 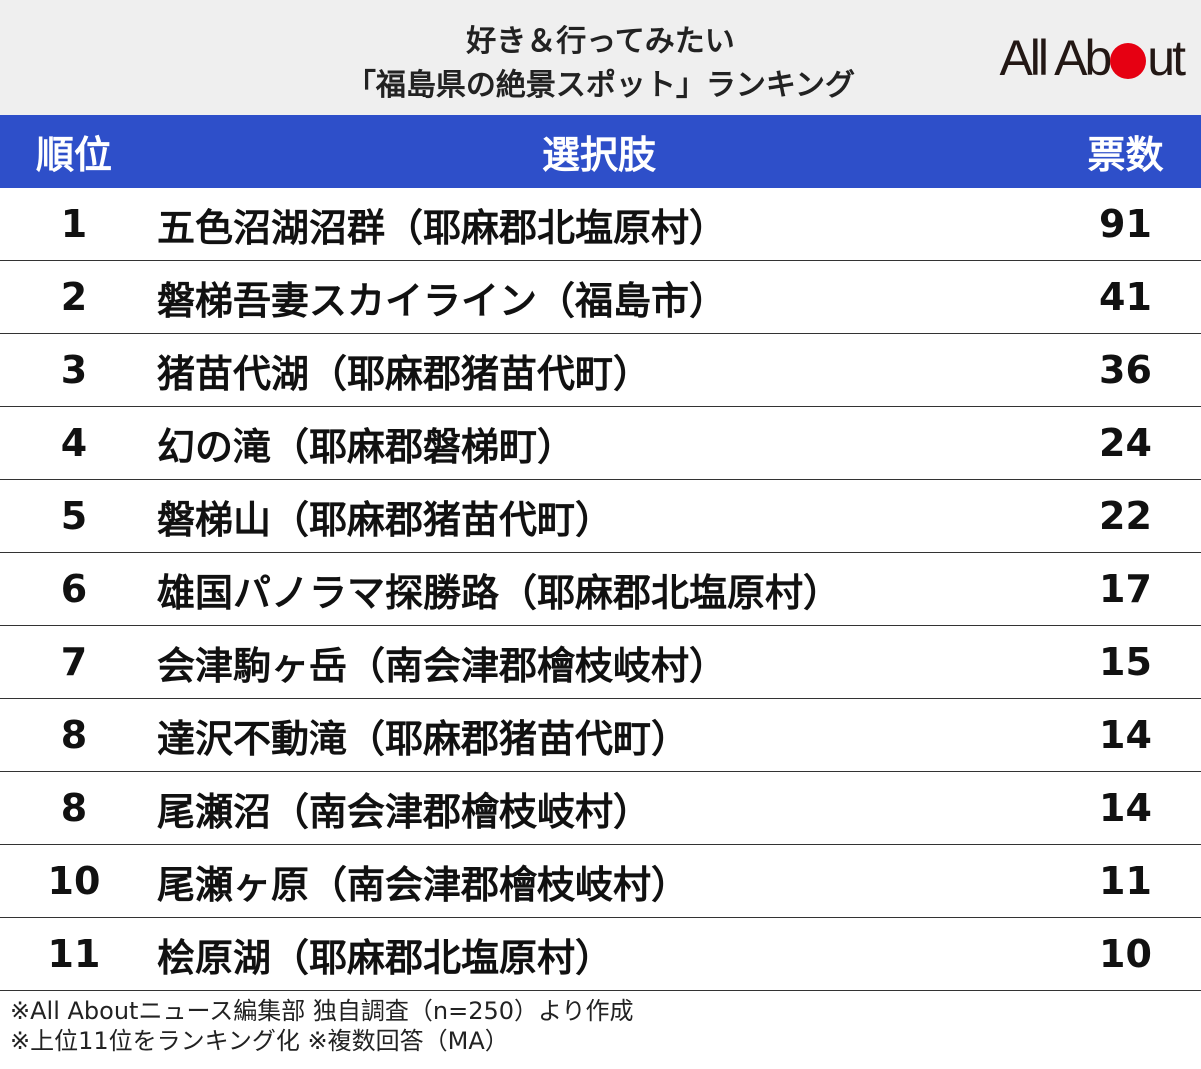 I want to click on choice-cell: 幻の滝（耶麻郡磐梯町）, so click(x=599, y=443).